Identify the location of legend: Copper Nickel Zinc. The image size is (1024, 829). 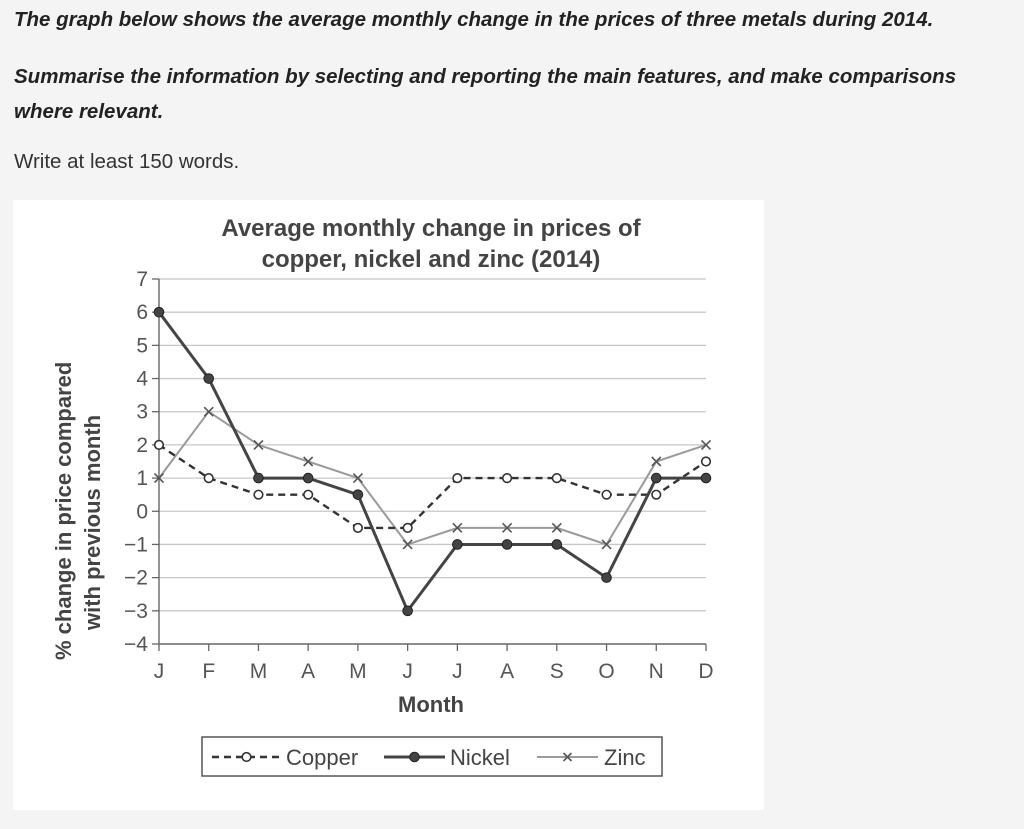
(432, 756).